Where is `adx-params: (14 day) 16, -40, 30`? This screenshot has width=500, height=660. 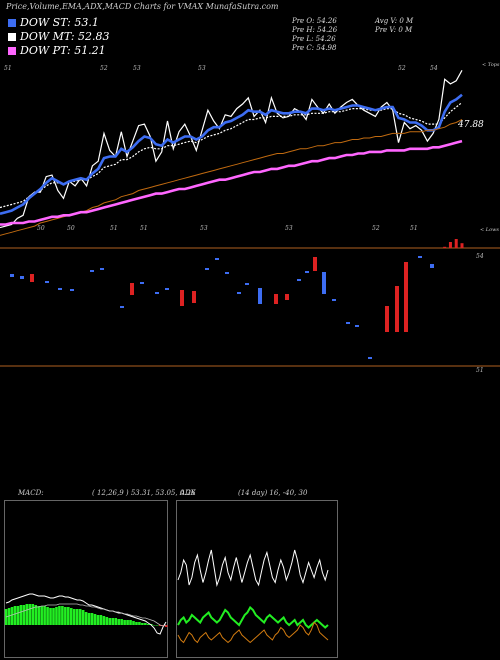 adx-params: (14 day) 16, -40, 30 is located at coordinates (273, 493).